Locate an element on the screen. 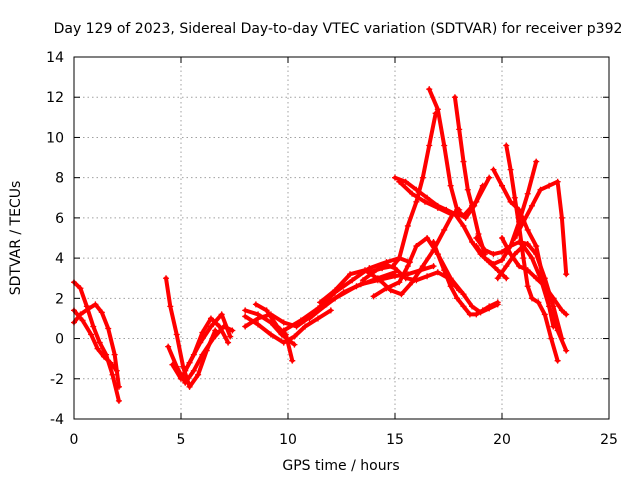 The image size is (640, 480). x-tick-label: 15 is located at coordinates (395, 440).